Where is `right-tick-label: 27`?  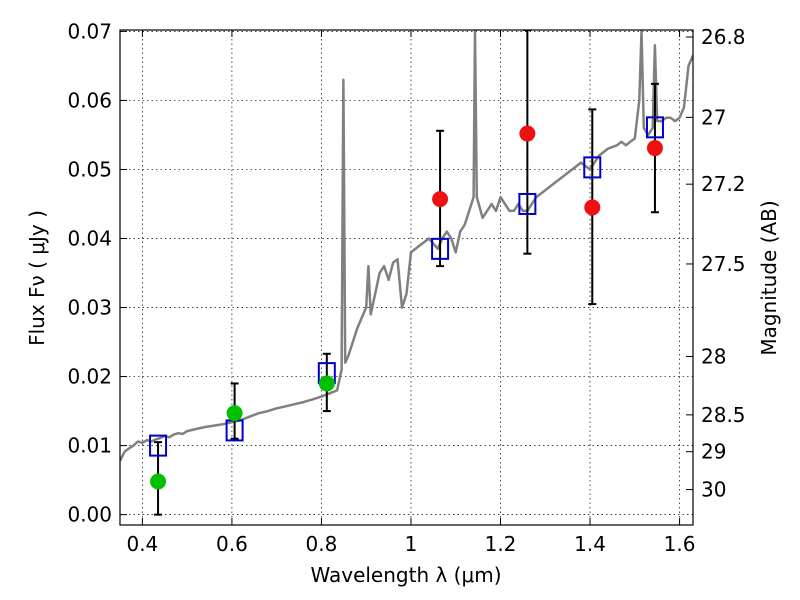 right-tick-label: 27 is located at coordinates (713, 117).